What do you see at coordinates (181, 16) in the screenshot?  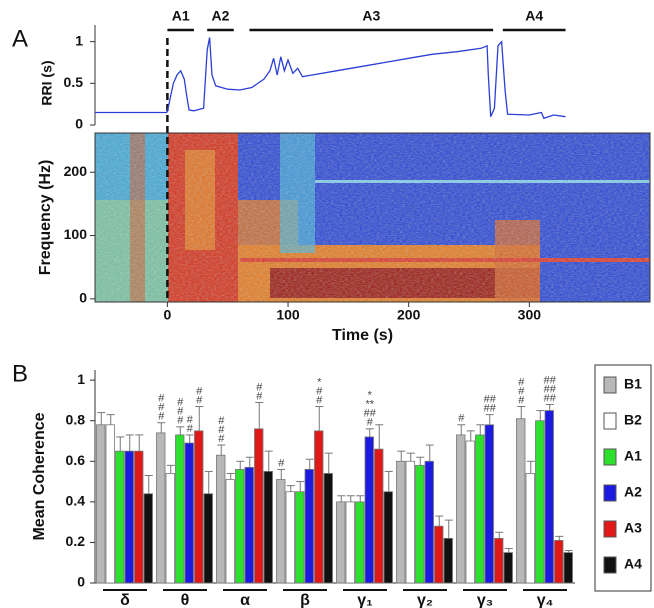 I see `period-label: A1` at bounding box center [181, 16].